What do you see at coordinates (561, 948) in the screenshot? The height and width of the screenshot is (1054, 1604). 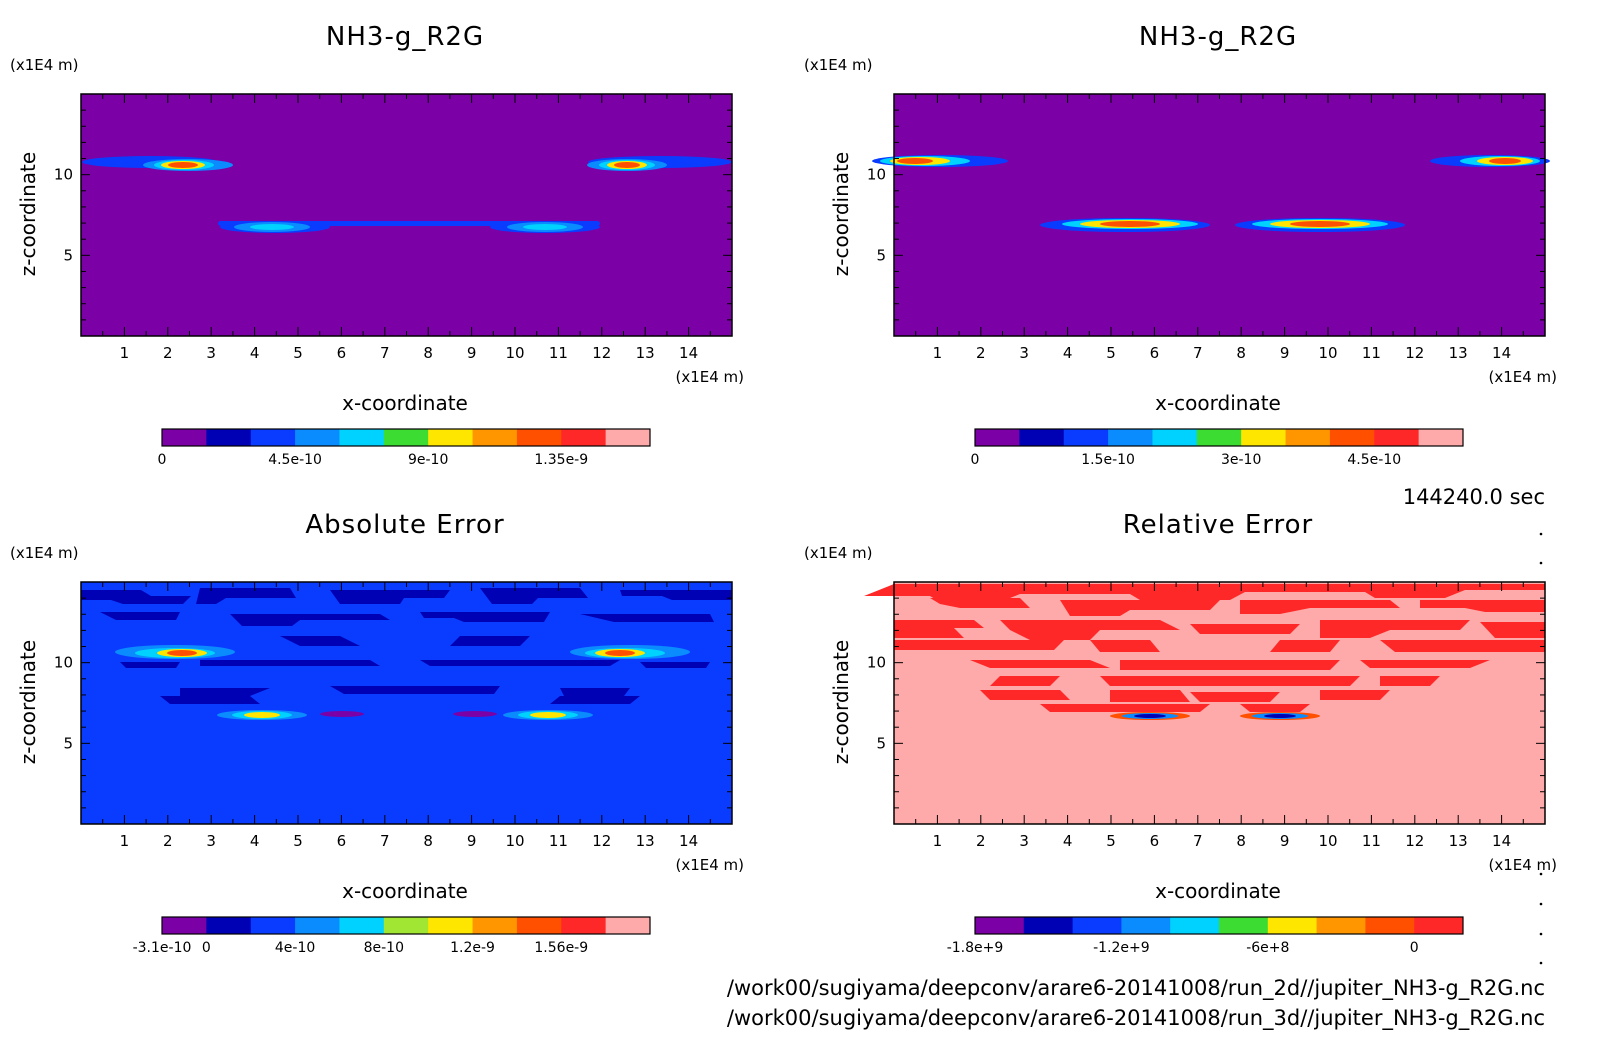 I see `colorbar-label: 1.56e-9` at bounding box center [561, 948].